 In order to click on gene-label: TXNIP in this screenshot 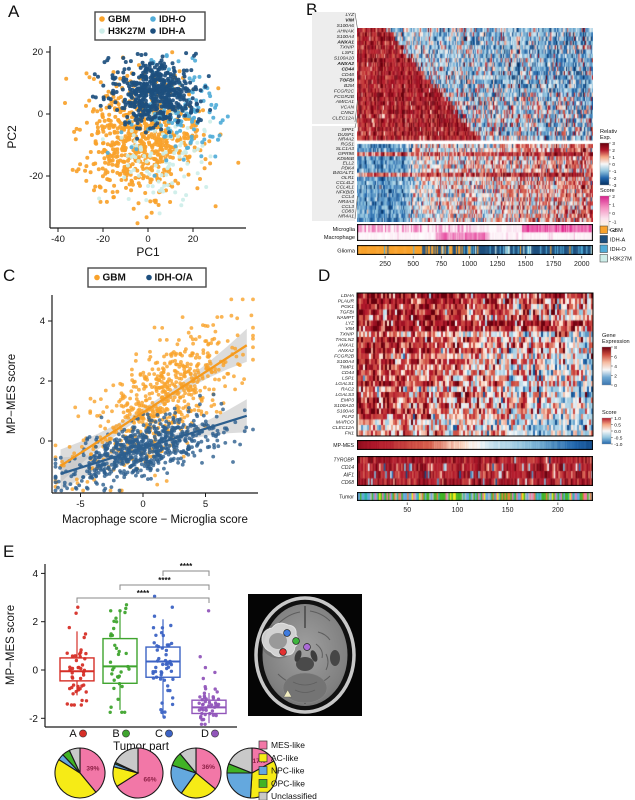, I will do `click(347, 48)`.